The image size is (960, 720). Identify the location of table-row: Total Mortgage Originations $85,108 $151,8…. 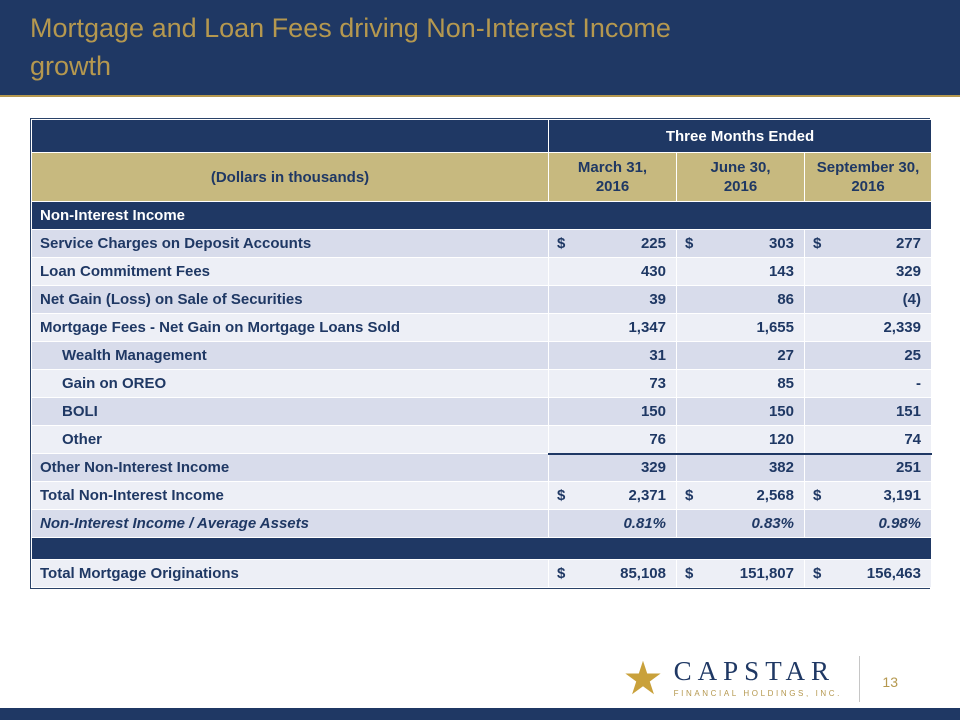
(481, 573).